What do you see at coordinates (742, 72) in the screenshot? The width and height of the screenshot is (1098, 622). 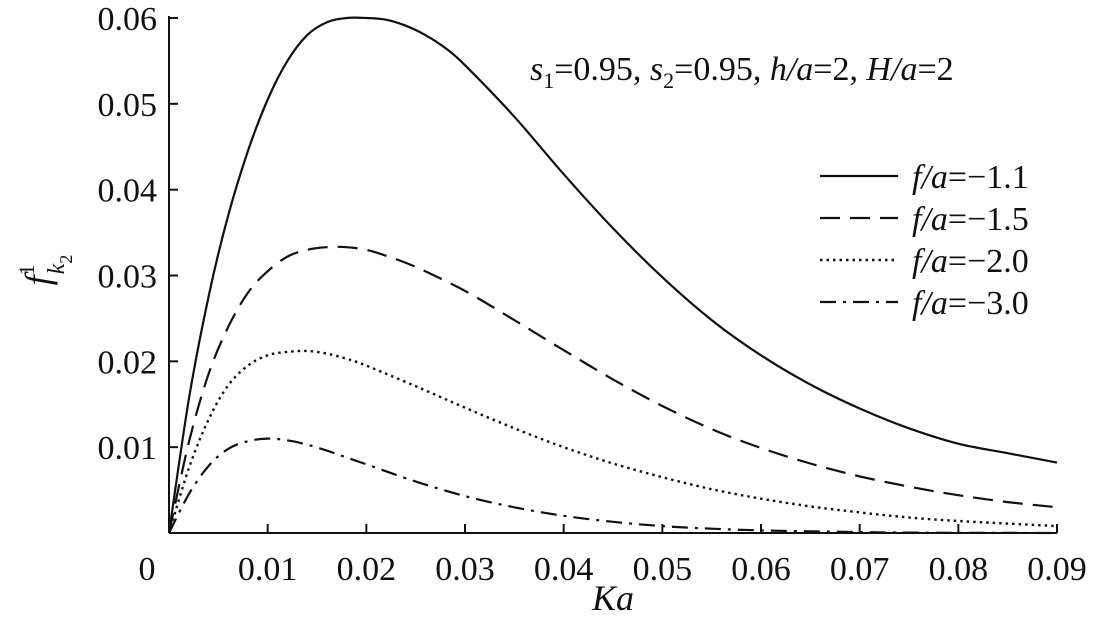 I see `parameters-annotation: s1=0.95, s2=0.95, h/a=2, H/a=2` at bounding box center [742, 72].